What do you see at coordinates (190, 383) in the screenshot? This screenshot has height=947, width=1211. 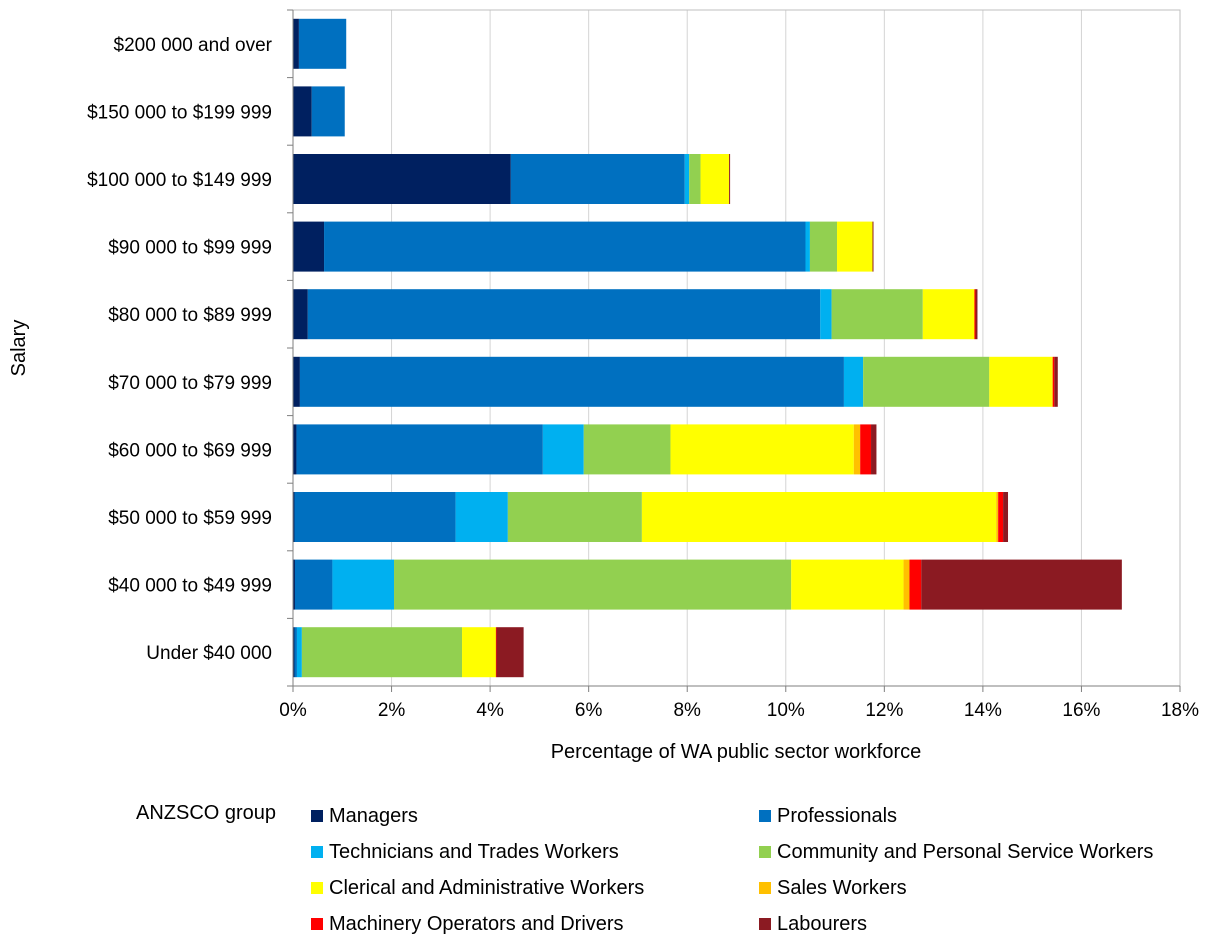 I see `y-tick-label: $70 000 to $79 999` at bounding box center [190, 383].